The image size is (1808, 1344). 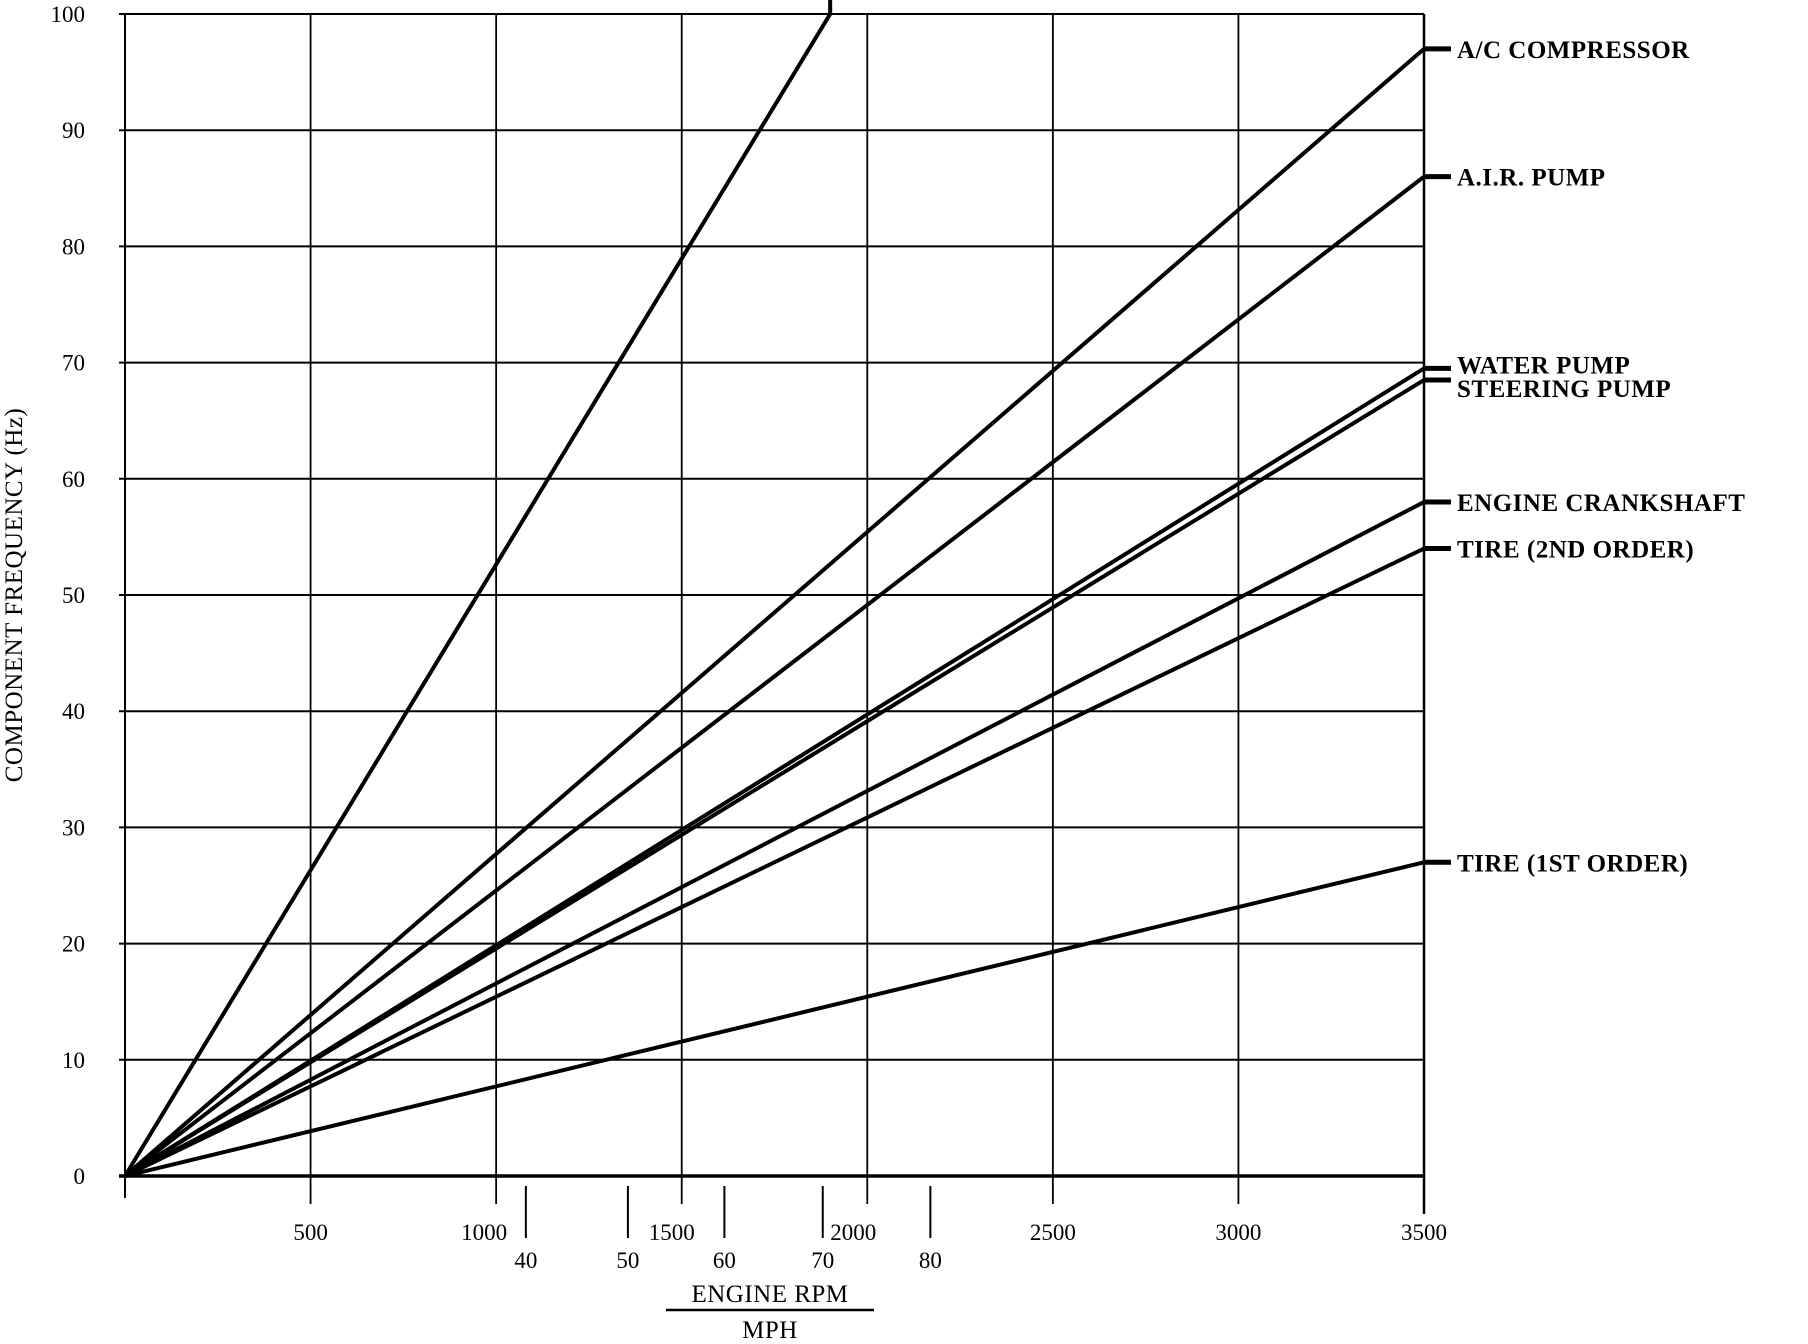 I want to click on series-label: TIRE (2ND ORDER), so click(x=1575, y=550).